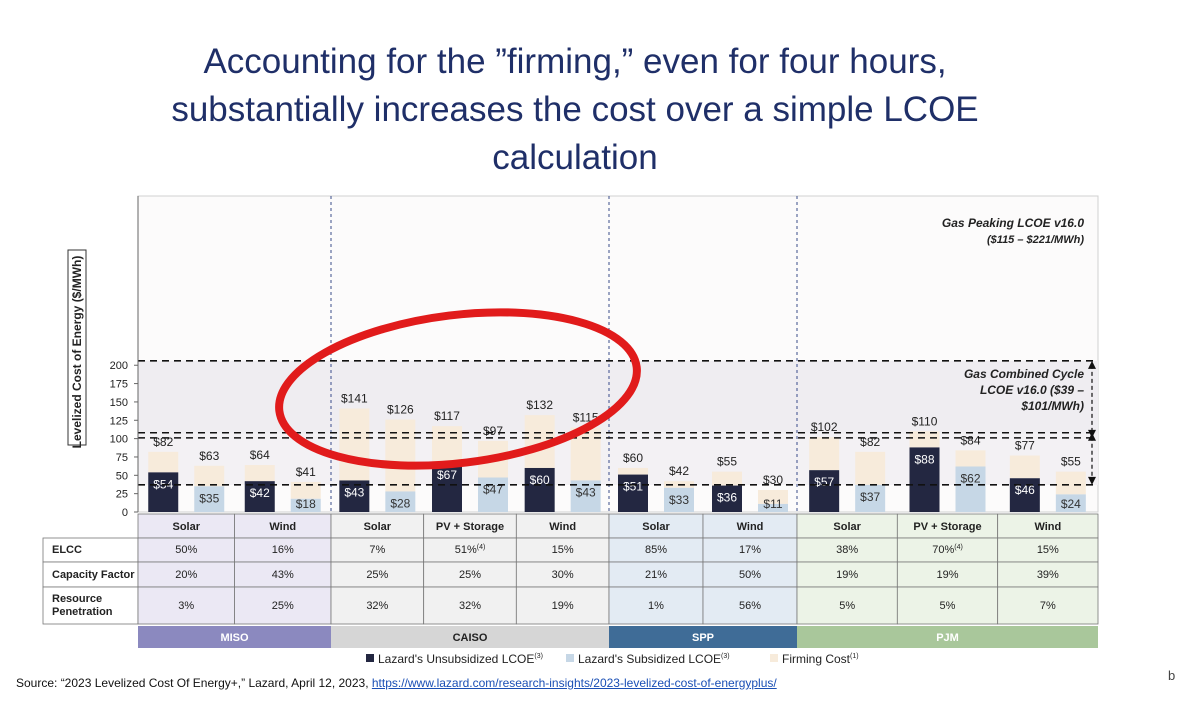 This screenshot has height=704, width=1179. I want to click on capacity-factor-value: 50%, so click(750, 575).